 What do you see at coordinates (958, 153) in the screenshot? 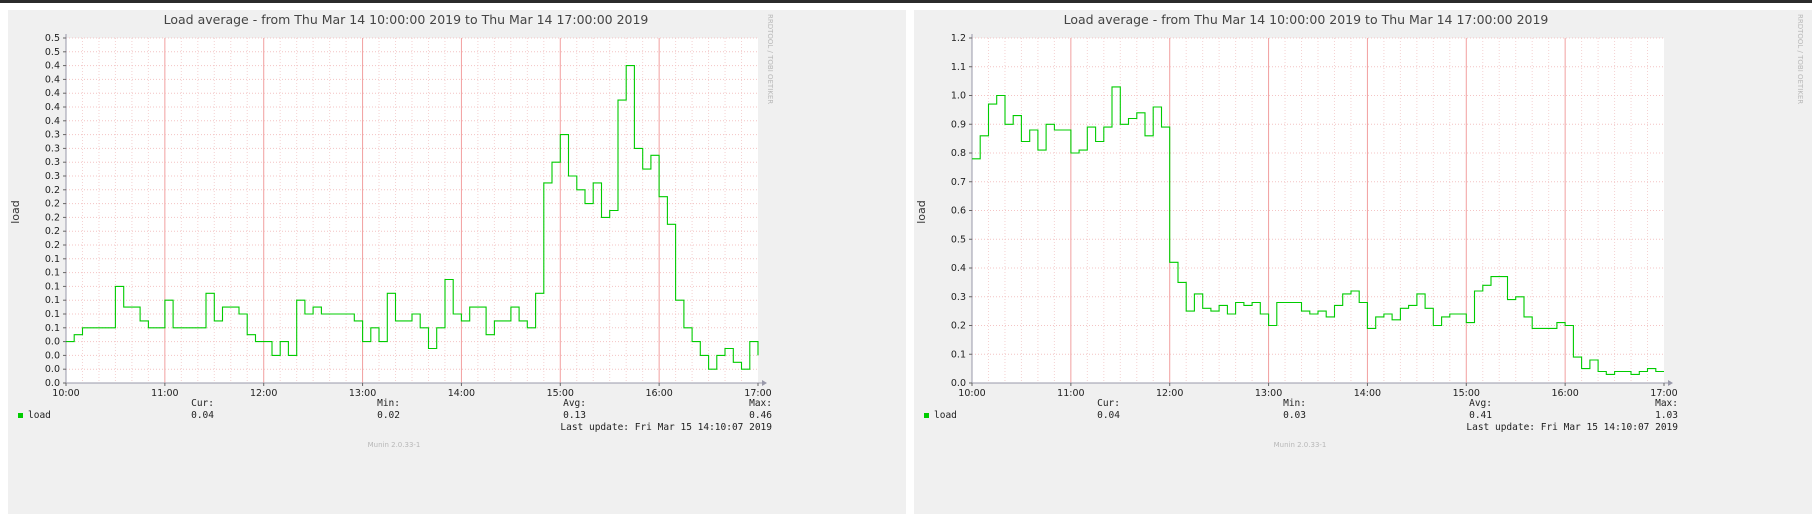
I see `y-tick-label: 0.8` at bounding box center [958, 153].